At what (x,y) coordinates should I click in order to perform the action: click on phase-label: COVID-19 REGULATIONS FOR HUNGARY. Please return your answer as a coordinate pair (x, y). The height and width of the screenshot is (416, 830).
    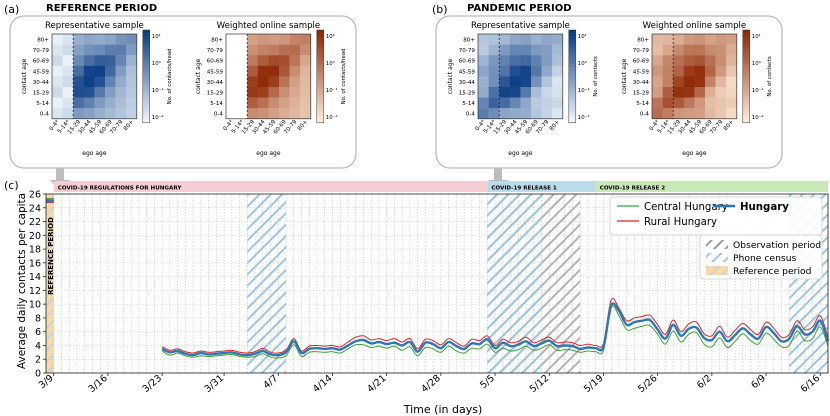
    Looking at the image, I should click on (120, 189).